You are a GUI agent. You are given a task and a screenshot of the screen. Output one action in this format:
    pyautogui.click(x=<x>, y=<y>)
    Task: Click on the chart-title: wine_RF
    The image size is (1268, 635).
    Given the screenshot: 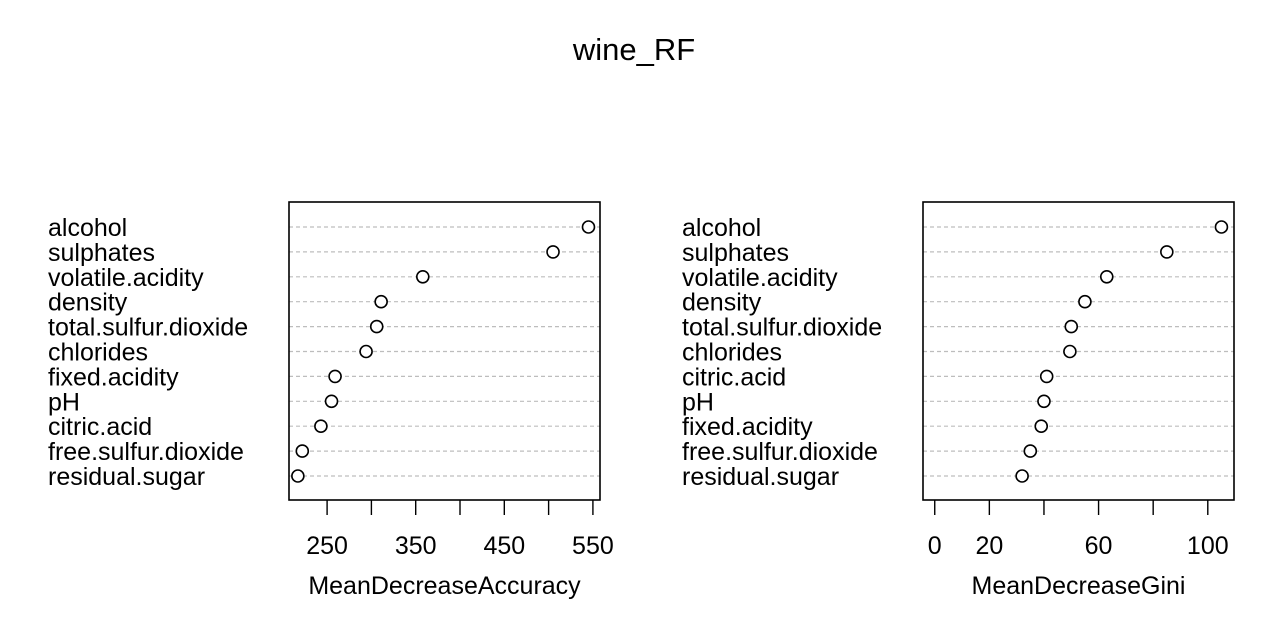 What is the action you would take?
    pyautogui.click(x=633, y=49)
    